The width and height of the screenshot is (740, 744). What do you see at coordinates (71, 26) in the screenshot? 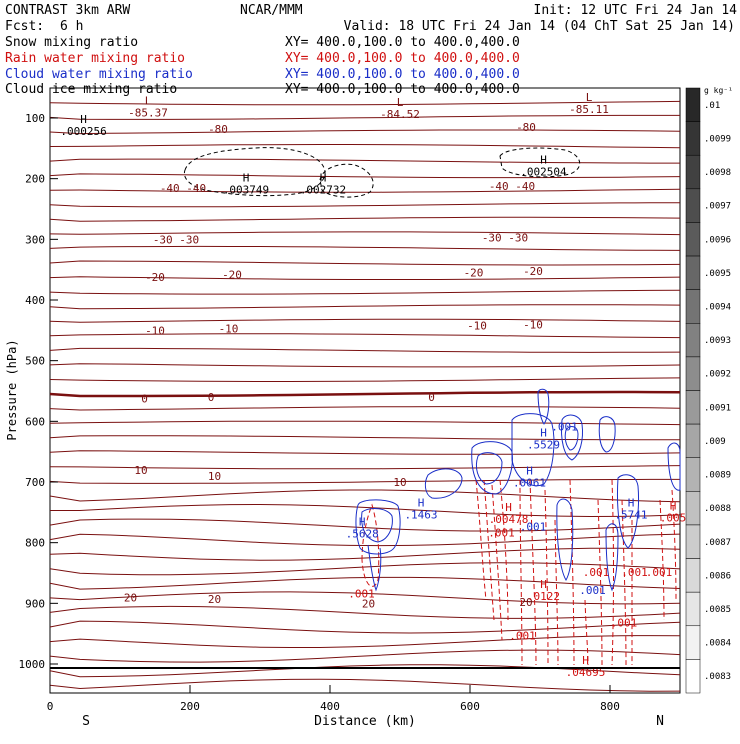
I see `fcst-value: 6 h` at bounding box center [71, 26].